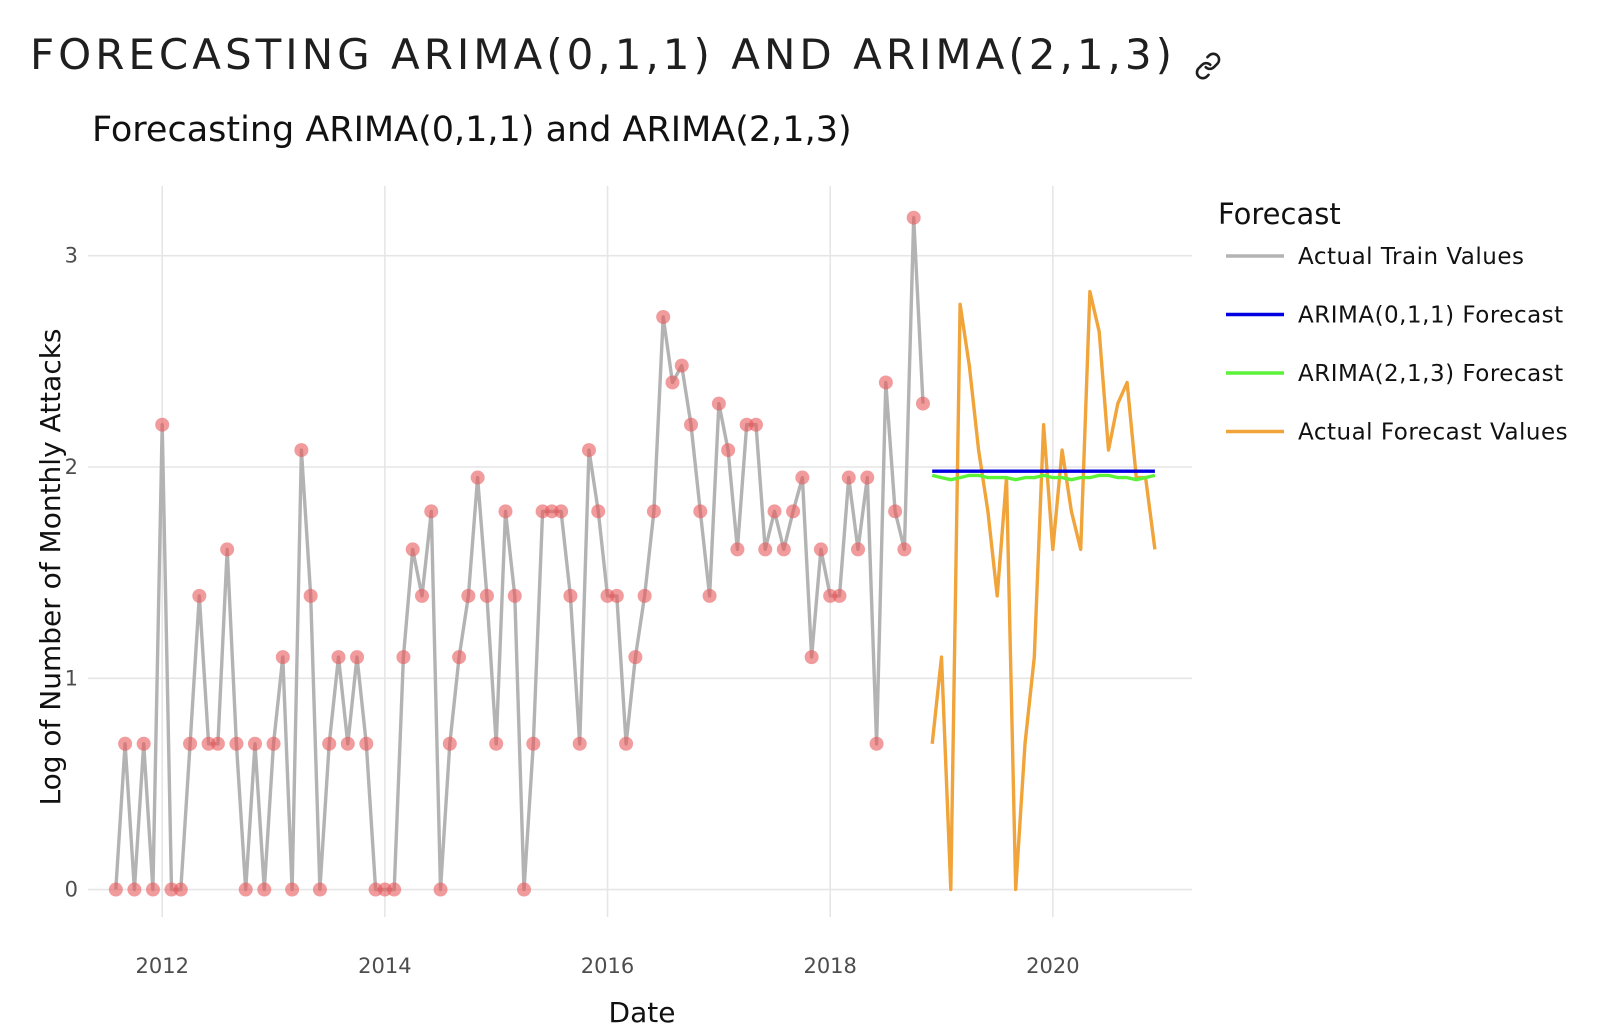 The width and height of the screenshot is (1608, 1032). What do you see at coordinates (1431, 374) in the screenshot?
I see `legend-label: ARIMA(2,1,3) Forecast` at bounding box center [1431, 374].